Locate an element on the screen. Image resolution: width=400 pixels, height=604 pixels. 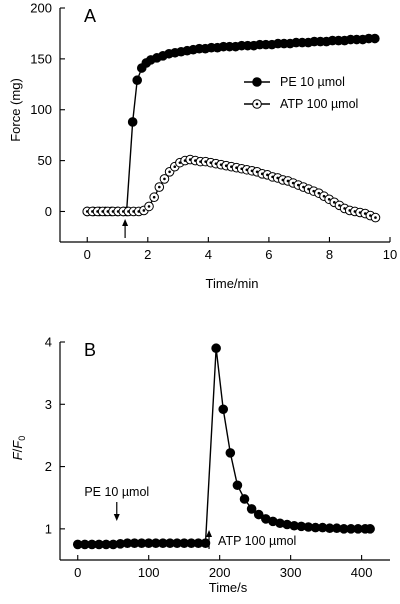
panel-b-x-tick-label: 200 is located at coordinates (220, 572).